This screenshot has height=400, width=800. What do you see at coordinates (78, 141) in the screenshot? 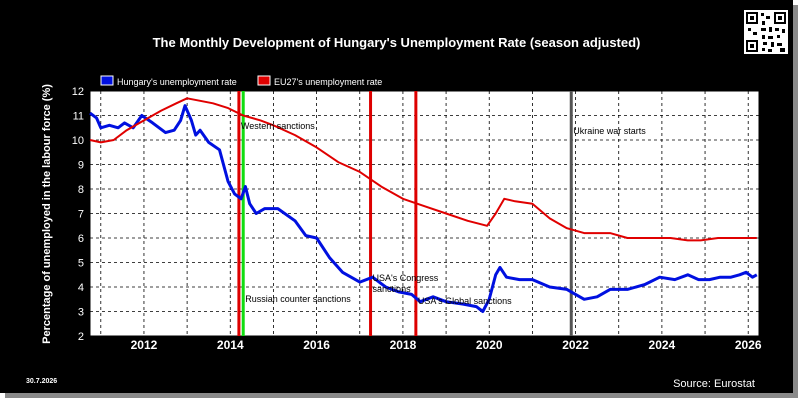
I see `y-tick-label: 10` at bounding box center [78, 141].